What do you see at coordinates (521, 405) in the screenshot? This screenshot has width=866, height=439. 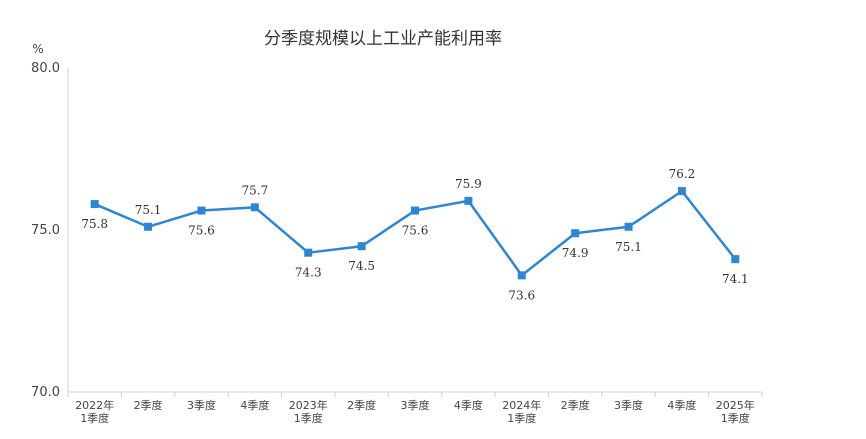 I see `x-tick-label: 2024年` at bounding box center [521, 405].